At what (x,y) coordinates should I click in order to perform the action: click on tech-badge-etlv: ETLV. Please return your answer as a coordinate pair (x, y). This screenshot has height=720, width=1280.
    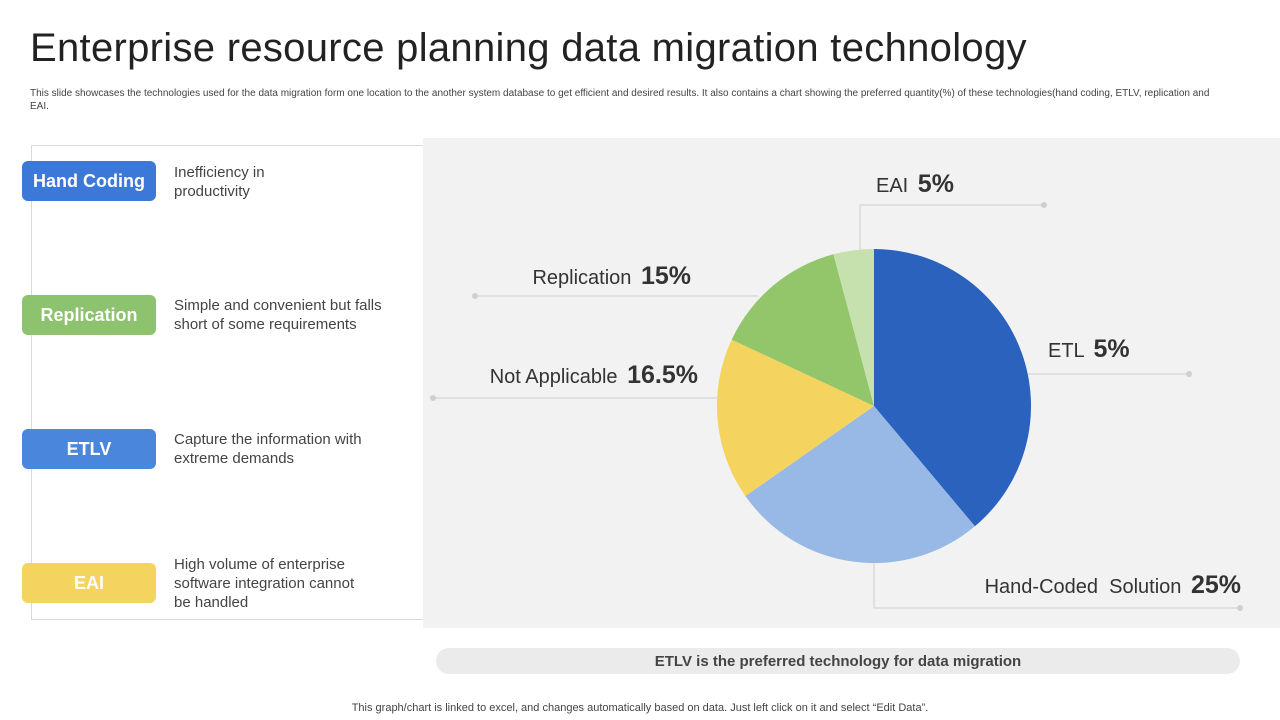
    Looking at the image, I should click on (89, 449).